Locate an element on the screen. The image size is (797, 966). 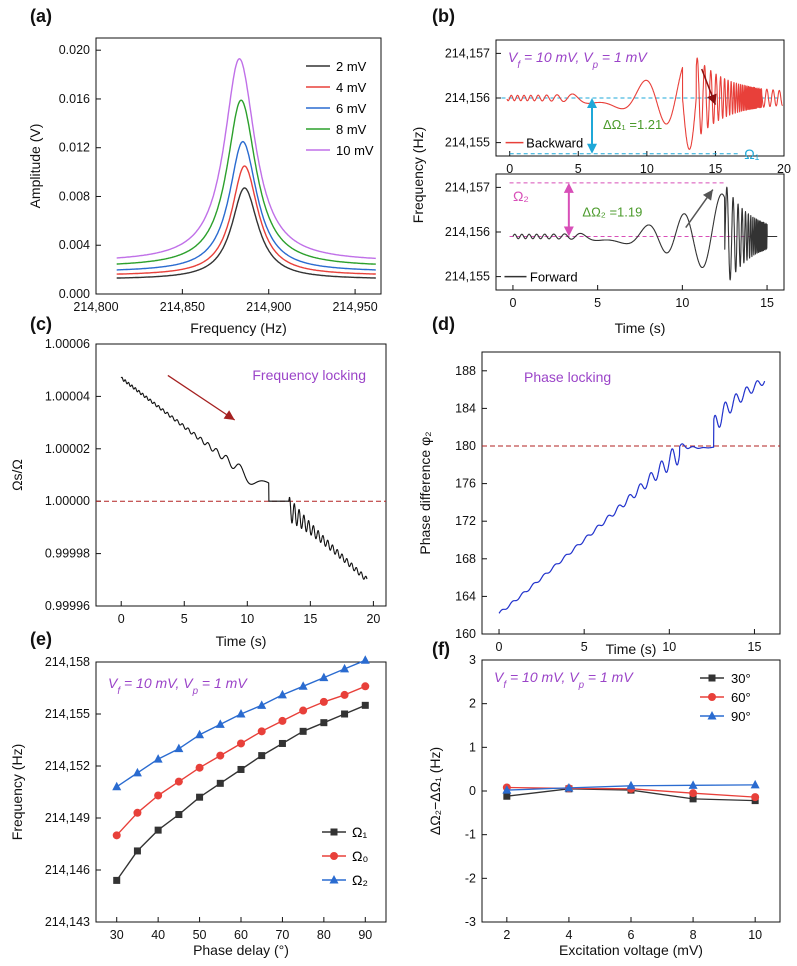
panel-label: (f) is located at coordinates (441, 649).